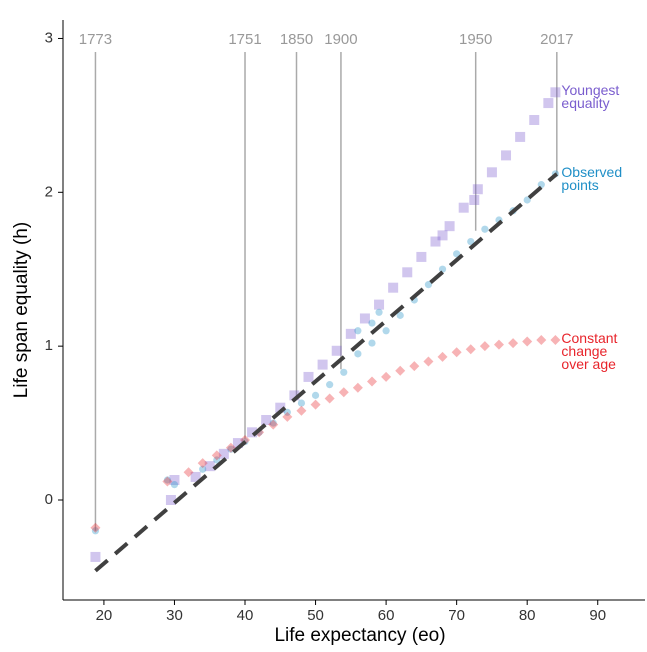 The width and height of the screenshot is (647, 652). Describe the element at coordinates (49, 499) in the screenshot. I see `y-tick-label: 0` at that location.